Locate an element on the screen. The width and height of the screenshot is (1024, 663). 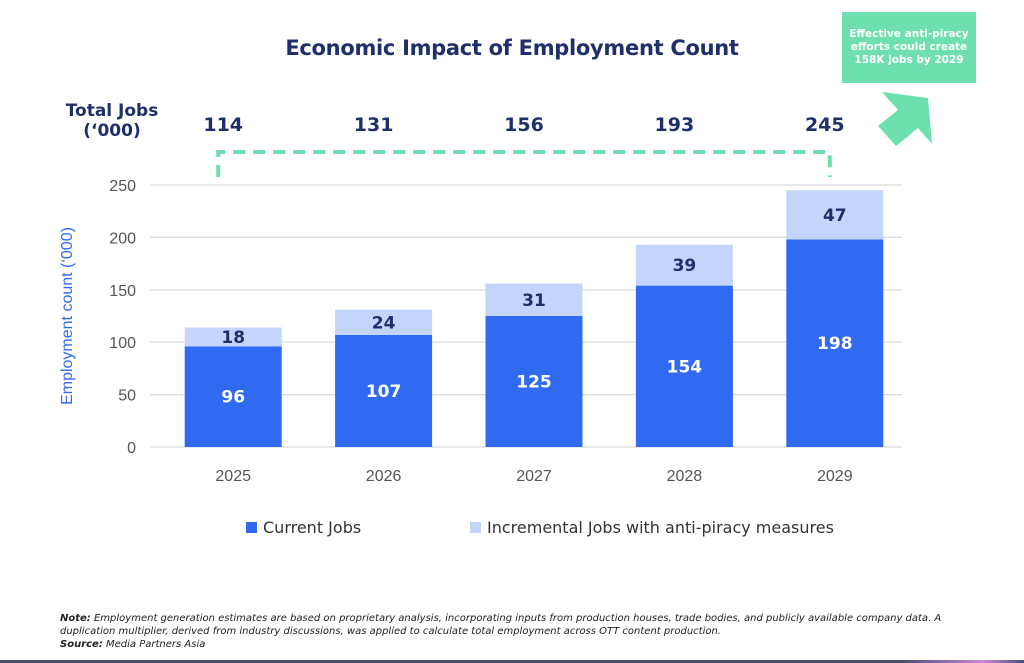
legend-swatch-incremental is located at coordinates (475, 527).